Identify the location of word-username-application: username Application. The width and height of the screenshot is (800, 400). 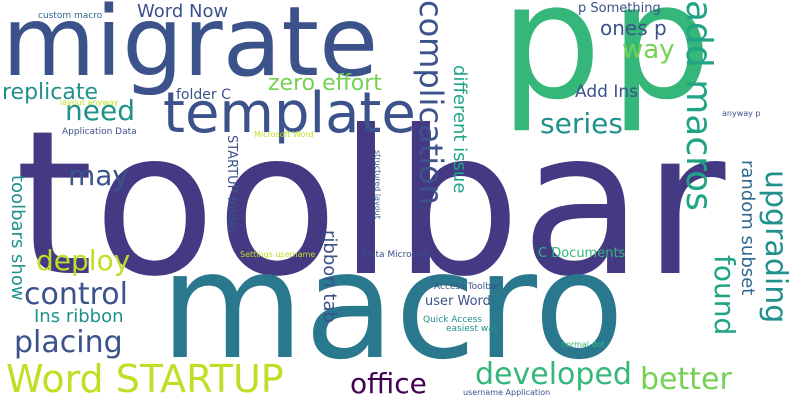
(507, 392).